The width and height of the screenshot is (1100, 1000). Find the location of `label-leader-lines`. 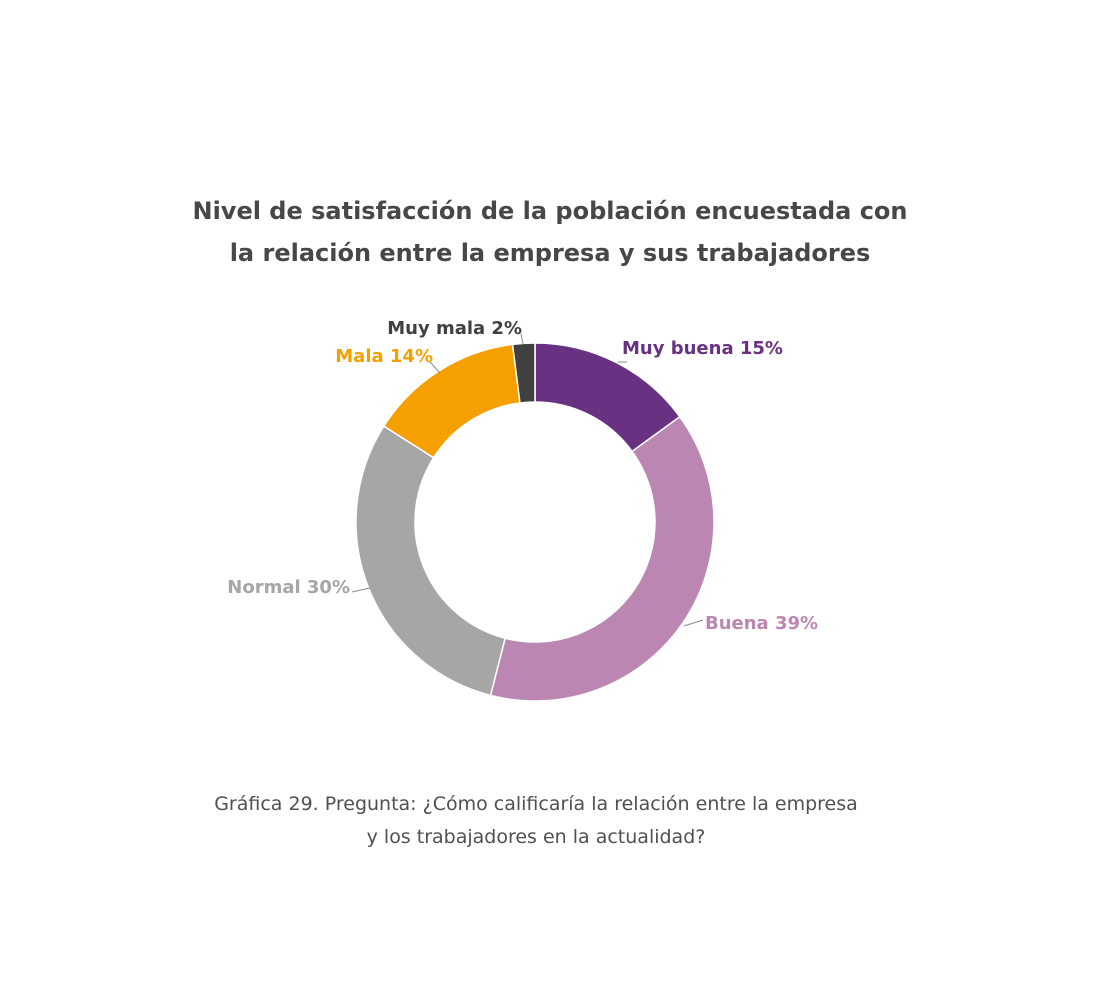

label-leader-lines is located at coordinates (527, 480).